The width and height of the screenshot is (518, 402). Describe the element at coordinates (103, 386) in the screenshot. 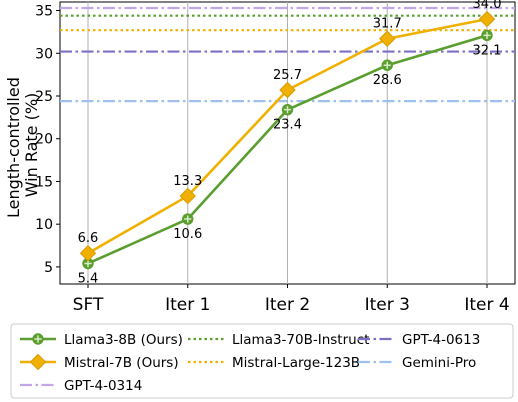

I see `legend-label-gpt-4-0314: GPT-4-0314` at that location.